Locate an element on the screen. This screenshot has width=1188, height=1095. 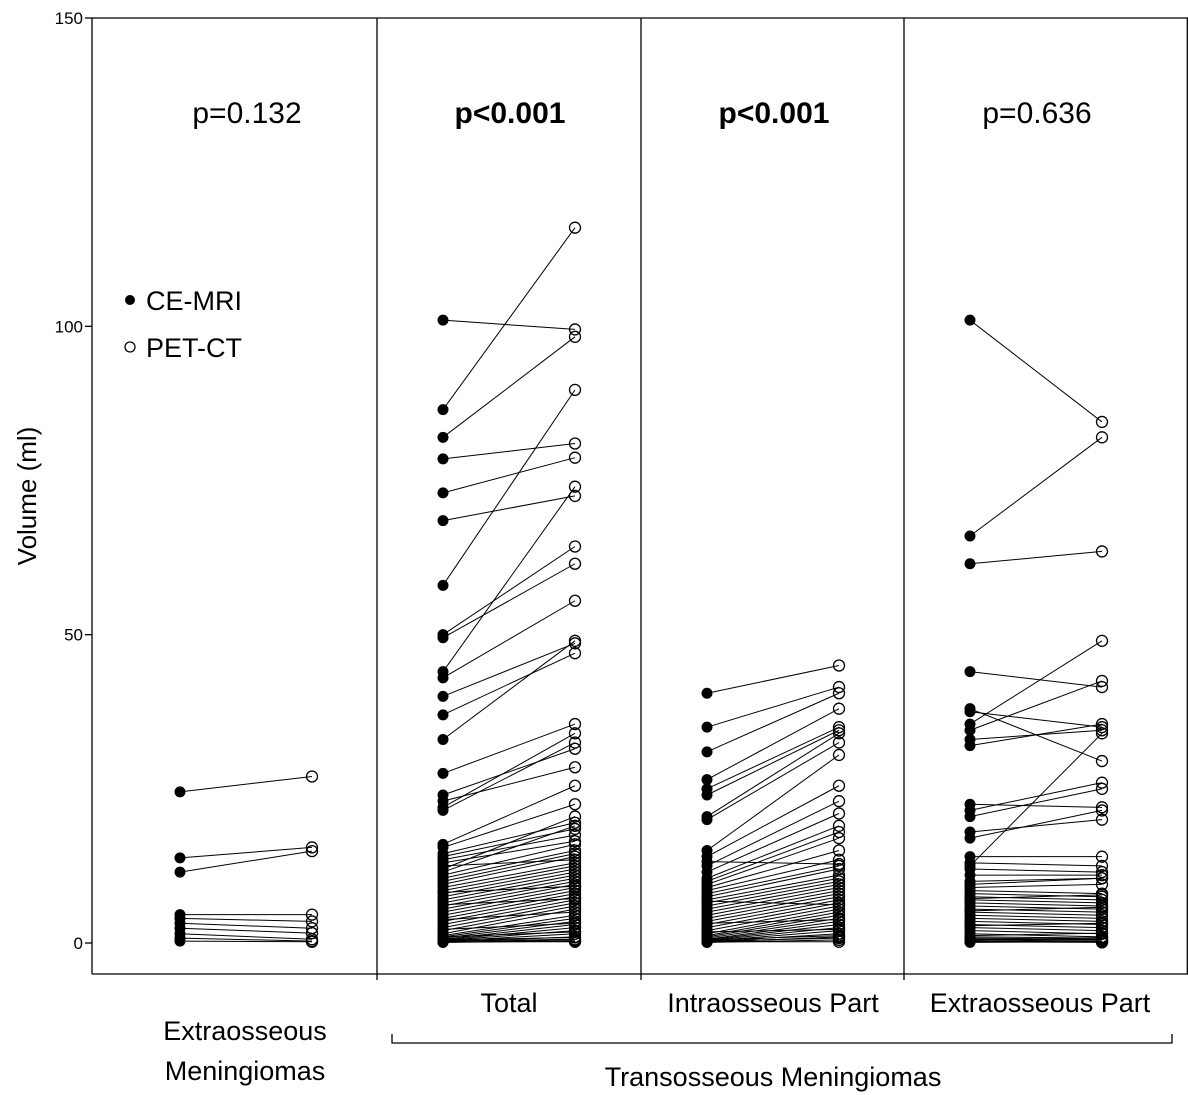
legend-label-pet-ct: PET-CT is located at coordinates (194, 348).